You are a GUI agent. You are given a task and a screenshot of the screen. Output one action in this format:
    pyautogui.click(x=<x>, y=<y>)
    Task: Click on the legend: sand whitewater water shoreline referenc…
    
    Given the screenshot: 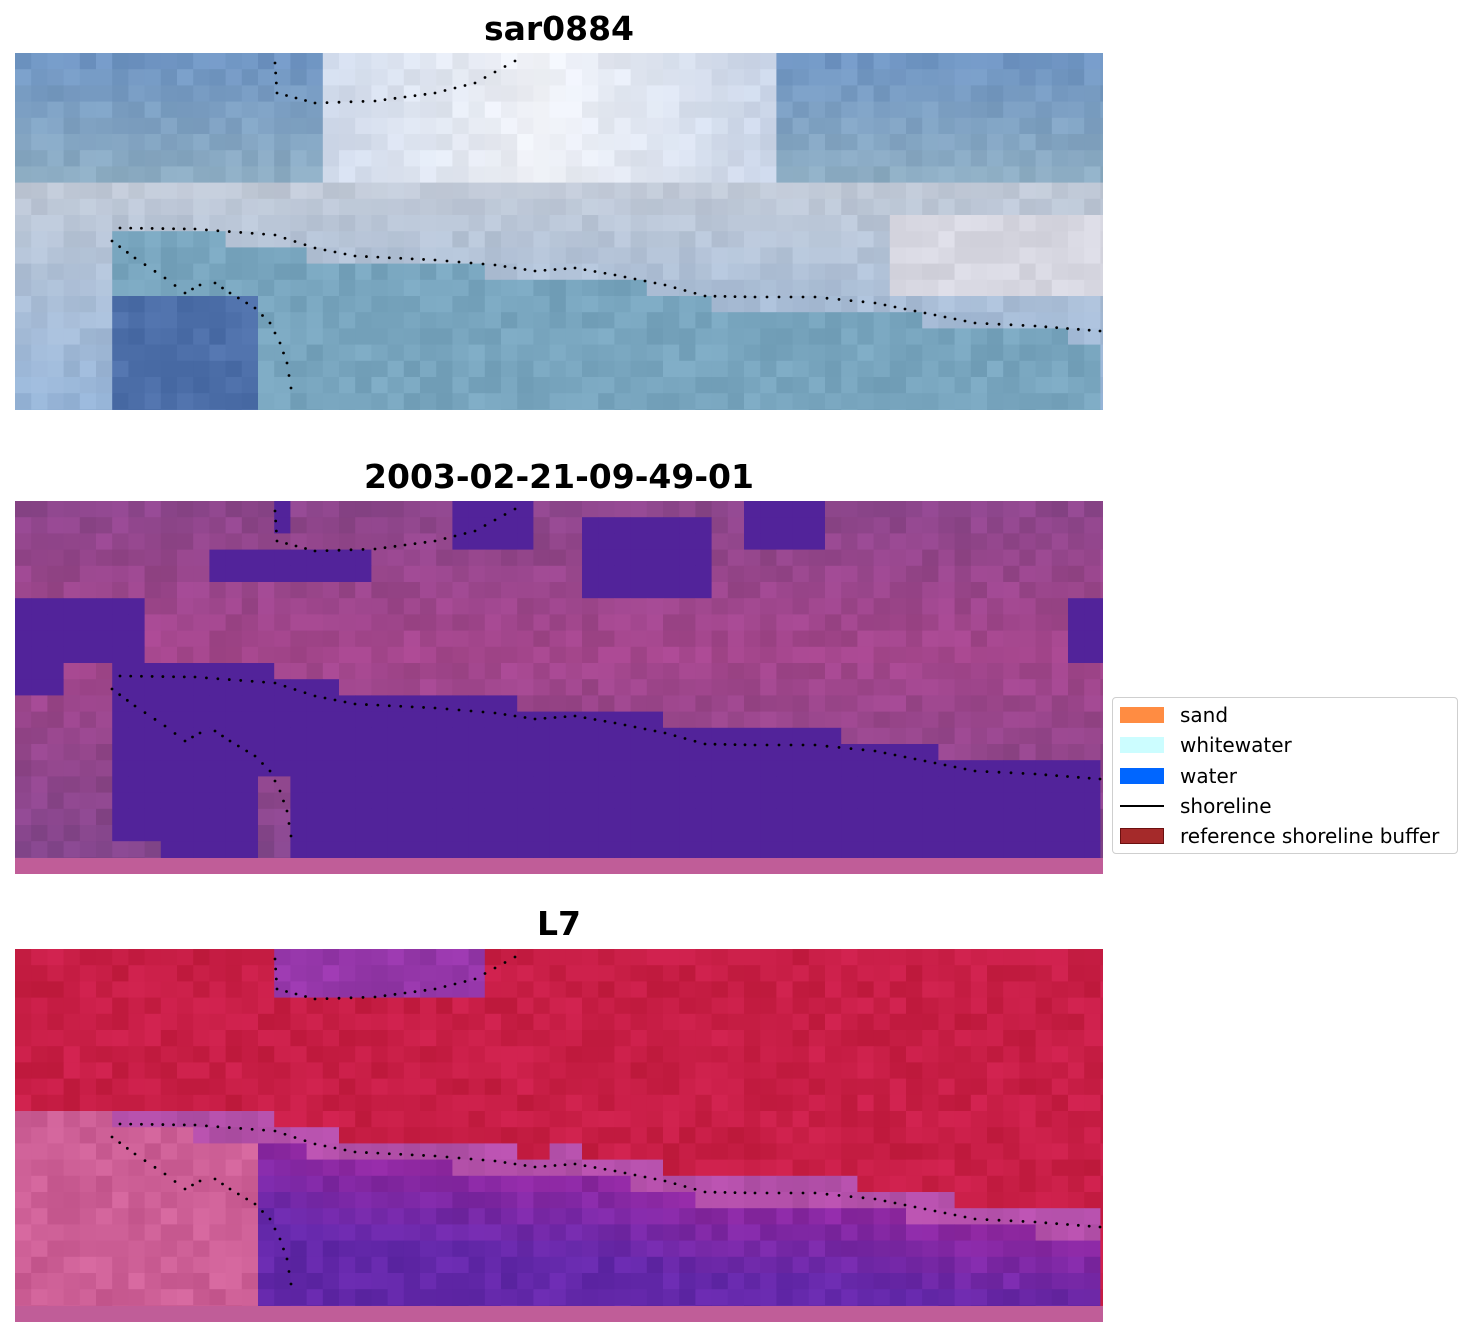 What is the action you would take?
    pyautogui.click(x=1285, y=775)
    